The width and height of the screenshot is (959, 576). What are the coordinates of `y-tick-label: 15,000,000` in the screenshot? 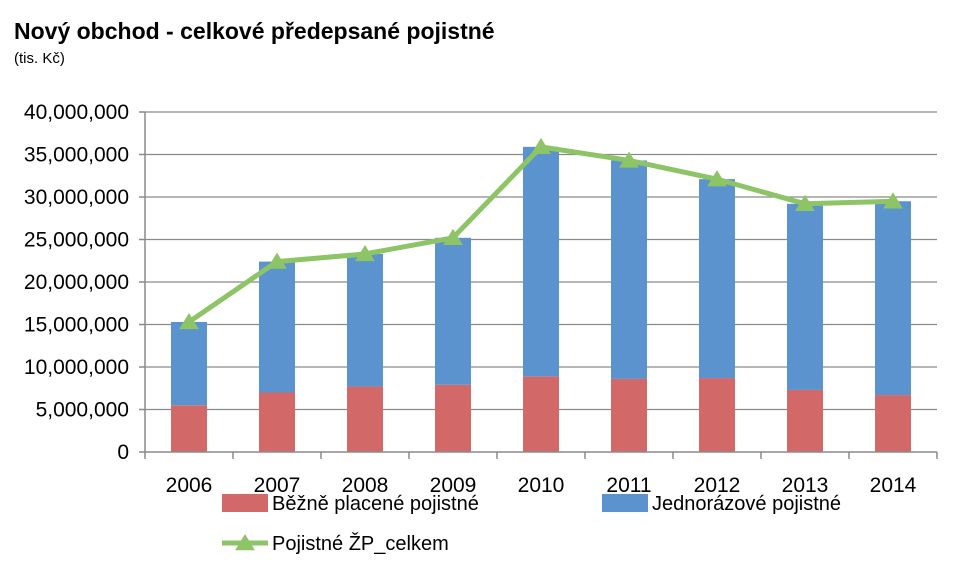 It's located at (76, 325).